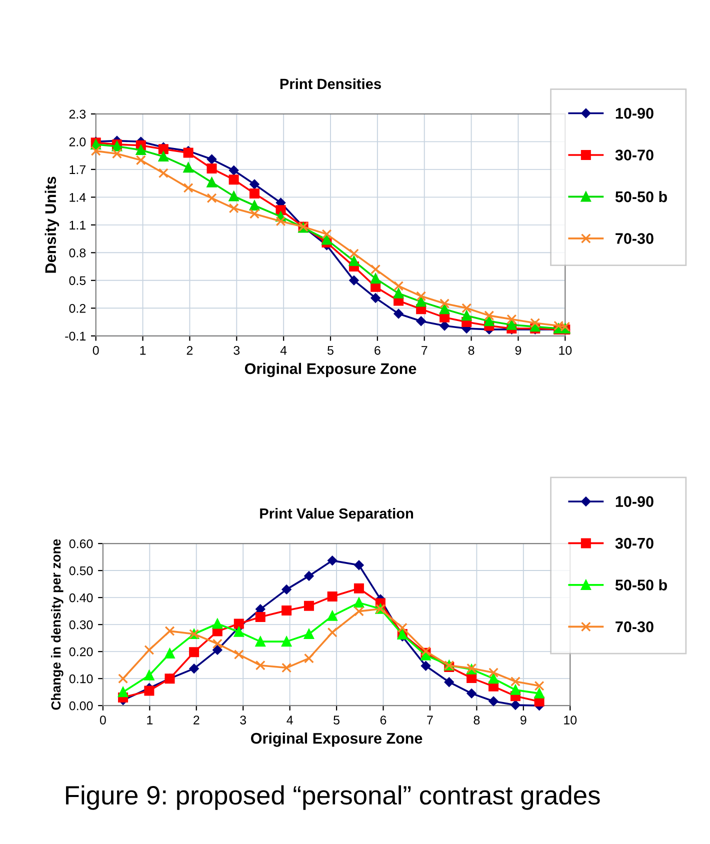 This screenshot has width=710, height=844. Describe the element at coordinates (52, 224) in the screenshot. I see `y-axis-title: Density Units` at that location.